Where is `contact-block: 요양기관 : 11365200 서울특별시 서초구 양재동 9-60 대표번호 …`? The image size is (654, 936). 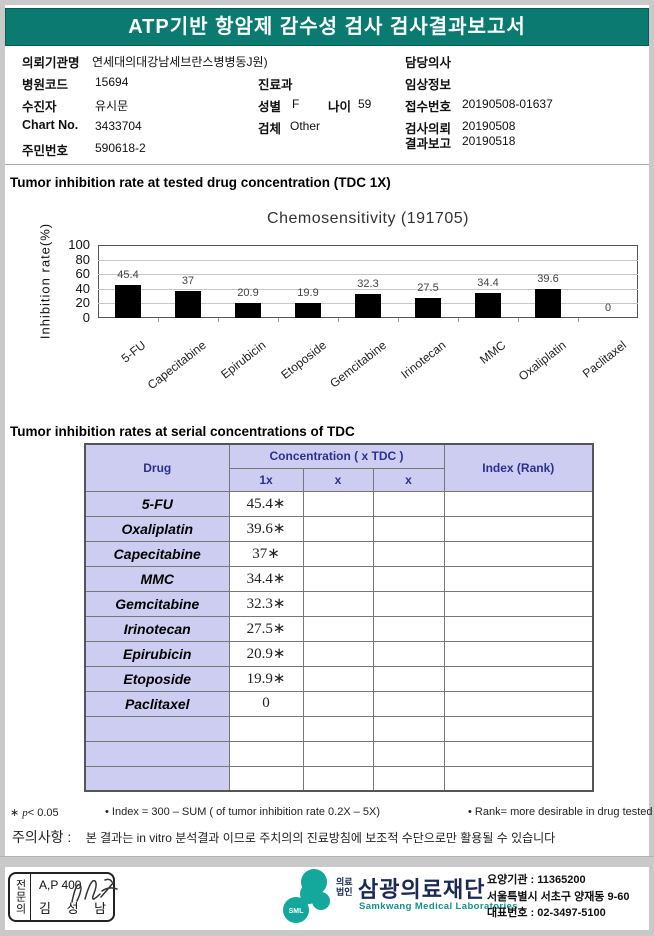
contact-block: 요양기관 : 11365200 서울특별시 서초구 양재동 9-60 대표번호 … is located at coordinates (558, 897).